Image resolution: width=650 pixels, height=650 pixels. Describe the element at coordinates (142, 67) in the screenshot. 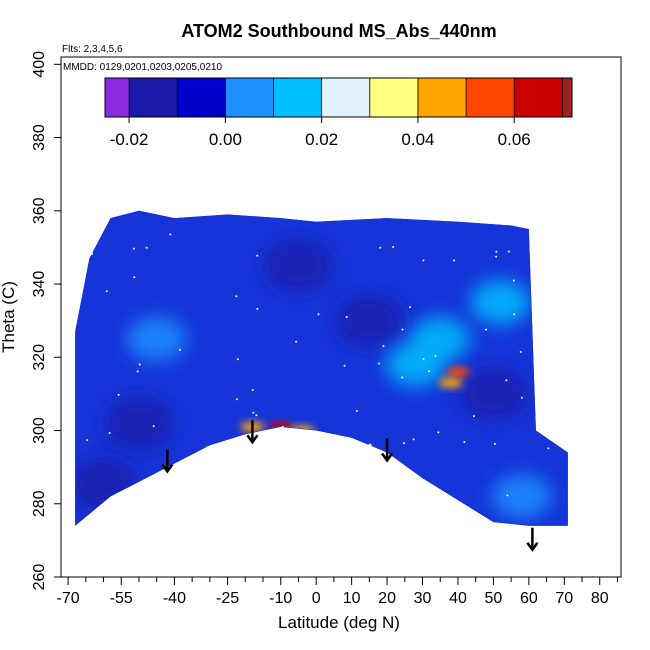

I see `dates-note: MMDD: 0129,0201,0203,0205,0210` at that location.